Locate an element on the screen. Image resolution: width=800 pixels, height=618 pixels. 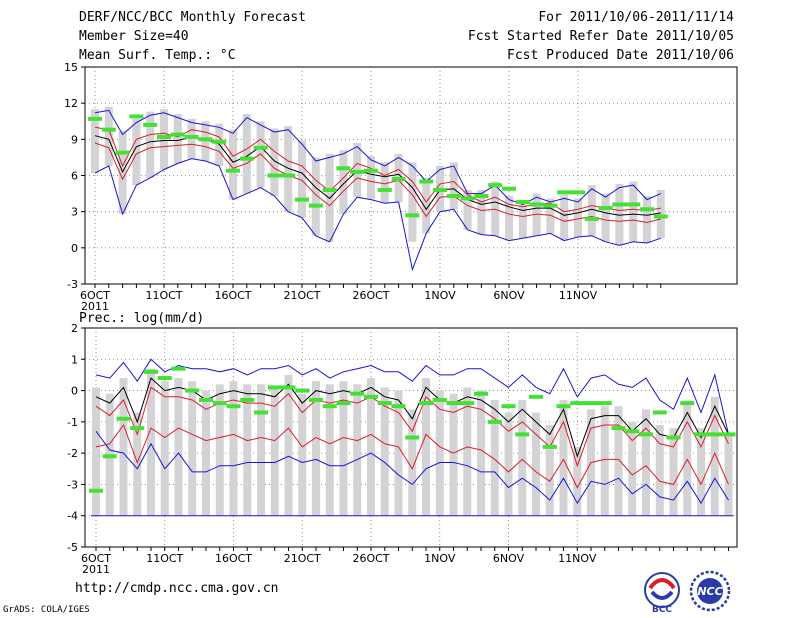
y-tick-label: -1 is located at coordinates (72, 422).